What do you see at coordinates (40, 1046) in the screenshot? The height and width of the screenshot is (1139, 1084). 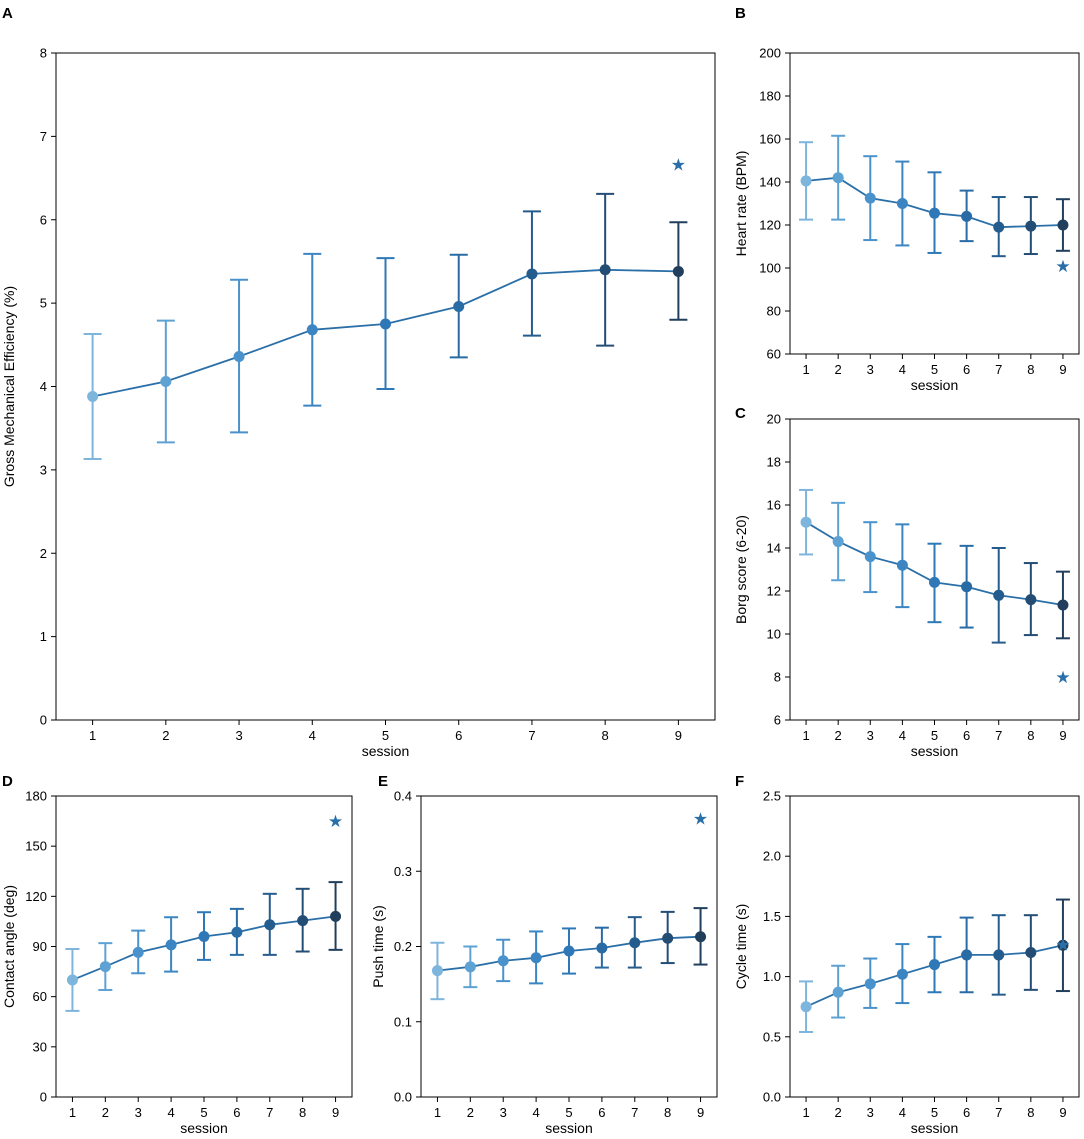 I see `y-tick-label: 30` at bounding box center [40, 1046].